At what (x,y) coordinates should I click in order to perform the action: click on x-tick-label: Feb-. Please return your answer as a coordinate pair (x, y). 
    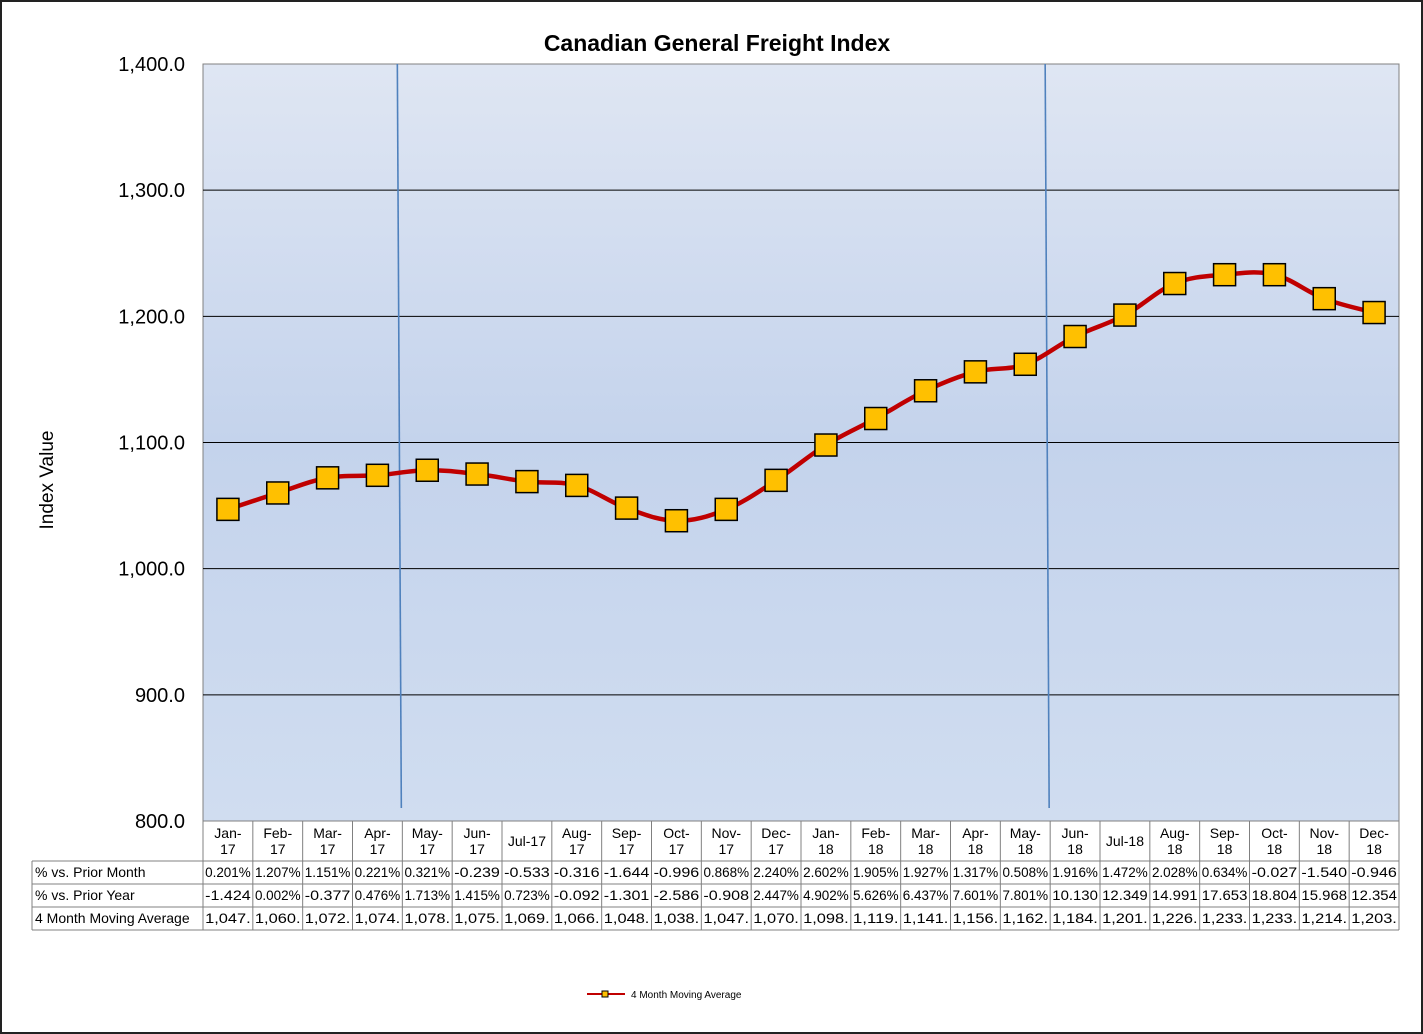
    Looking at the image, I should click on (277, 833).